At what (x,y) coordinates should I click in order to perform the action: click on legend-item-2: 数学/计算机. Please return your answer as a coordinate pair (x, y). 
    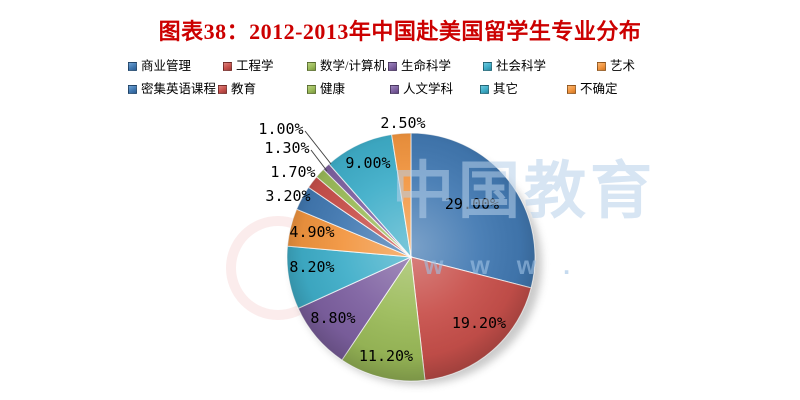
    Looking at the image, I should click on (346, 66).